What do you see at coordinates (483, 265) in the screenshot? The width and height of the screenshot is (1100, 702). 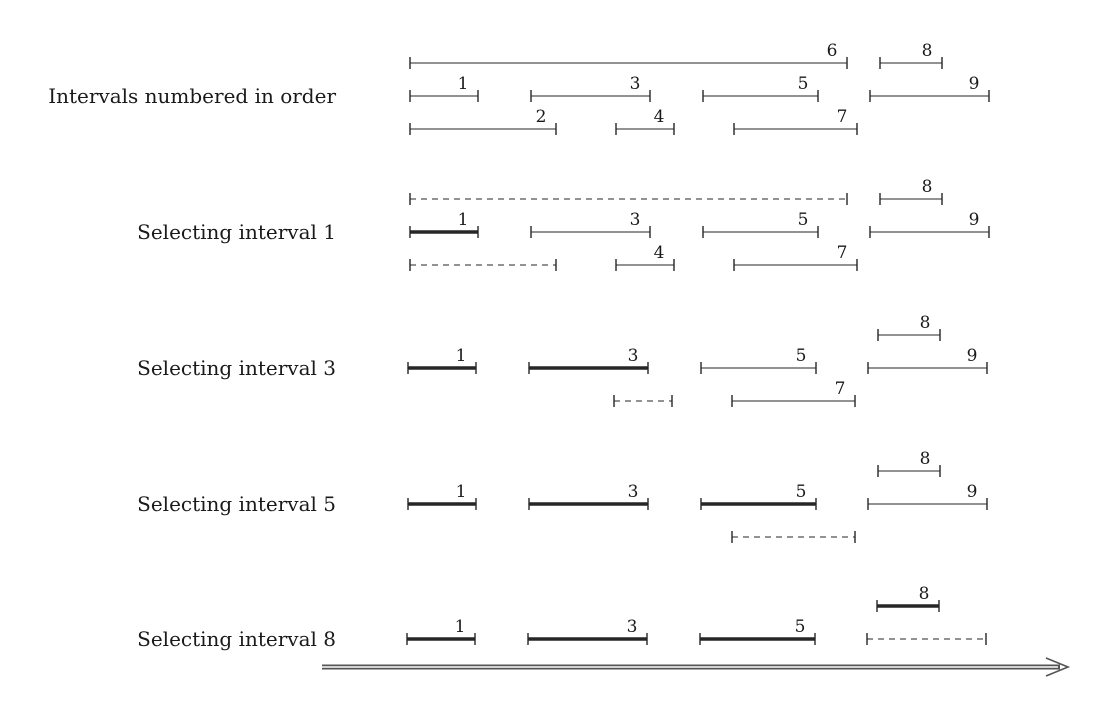 I see `interval-2-removed` at bounding box center [483, 265].